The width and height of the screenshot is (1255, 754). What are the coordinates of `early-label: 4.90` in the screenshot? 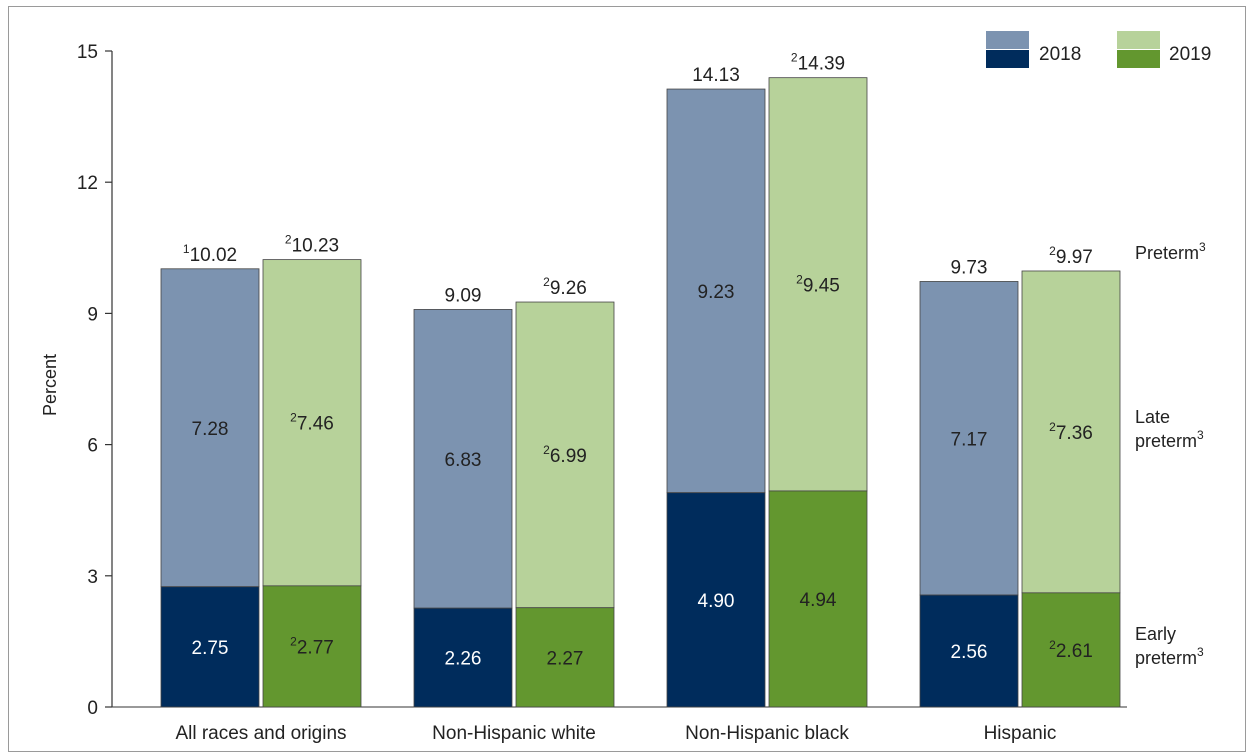 It's located at (716, 601).